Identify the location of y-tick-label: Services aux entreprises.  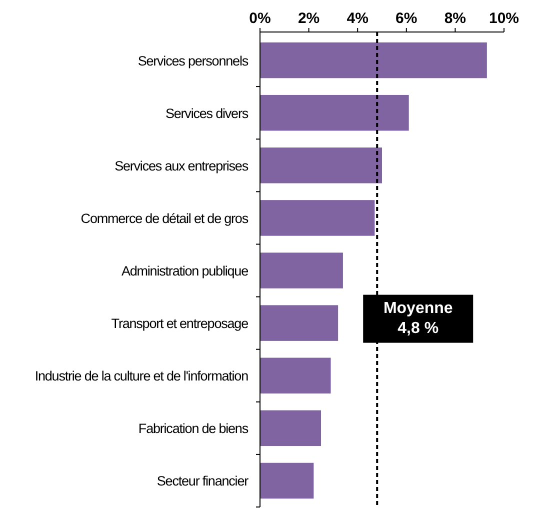
(181, 166).